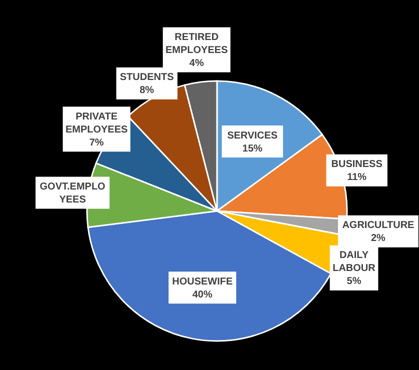 The image size is (419, 370). Describe the element at coordinates (147, 78) in the screenshot. I see `slice-label: STUDENTS` at that location.